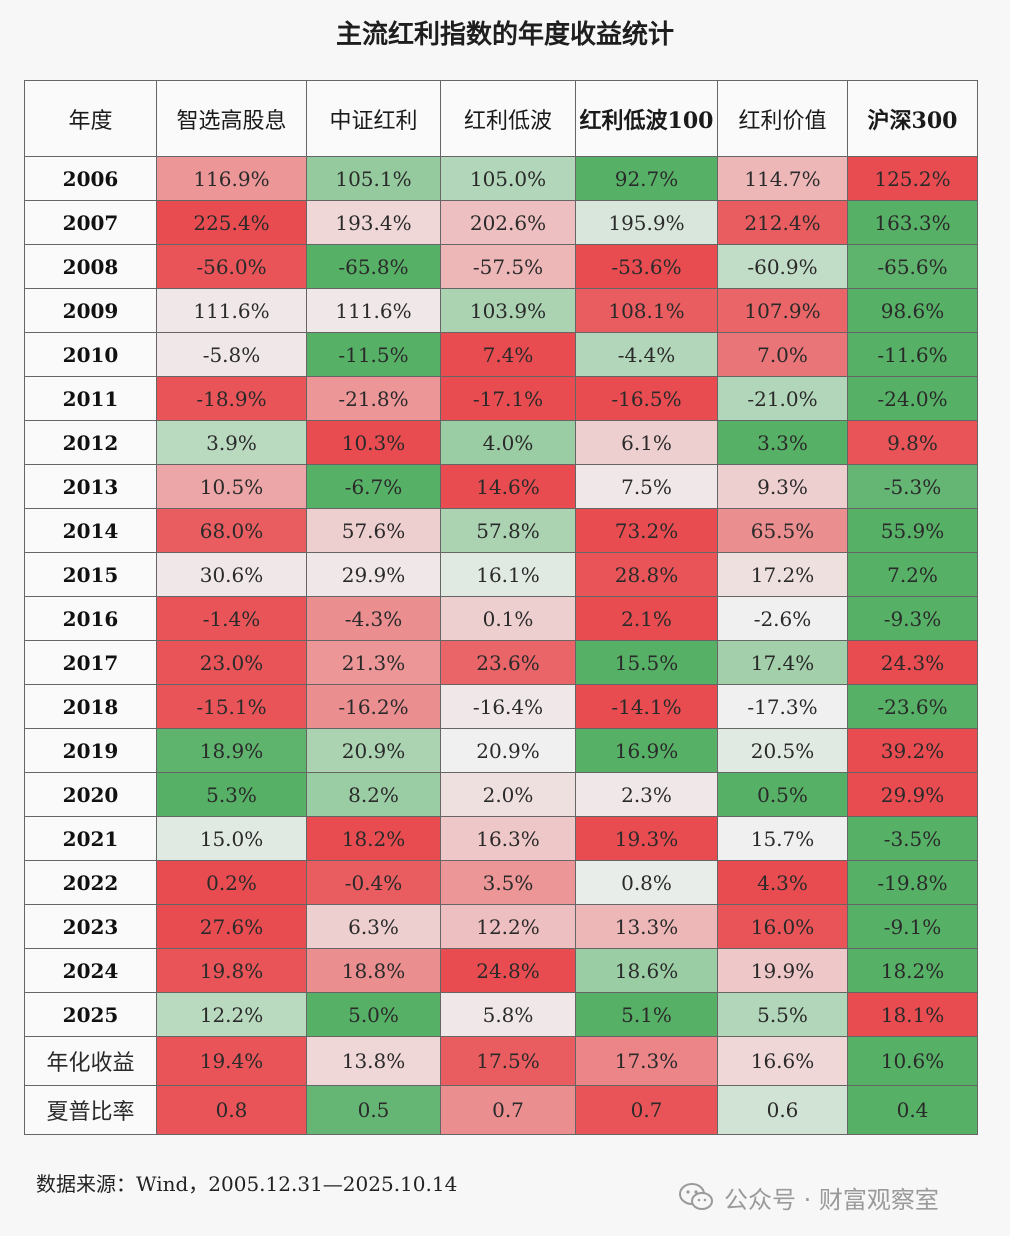 This screenshot has height=1236, width=1010. What do you see at coordinates (501, 662) in the screenshot?
I see `table-row: 2017 23.0% 21.3% 23.6% 15.5% 17.4% 24.3%` at bounding box center [501, 662].